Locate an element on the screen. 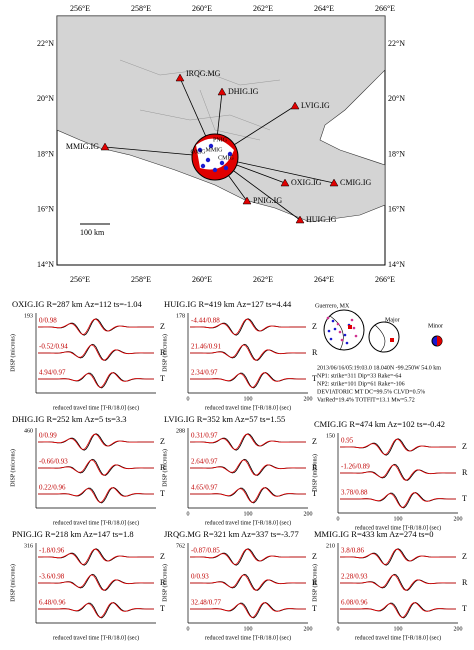 The image size is (474, 650). minor-arc is located at coordinates (380, 338).